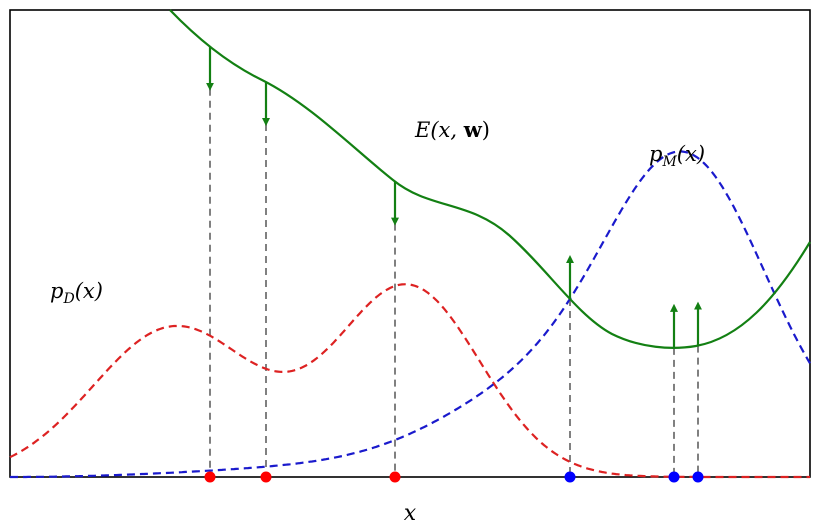 The image size is (814, 529). Describe the element at coordinates (473, 129) in the screenshot. I see `energy-label-w: w` at that location.